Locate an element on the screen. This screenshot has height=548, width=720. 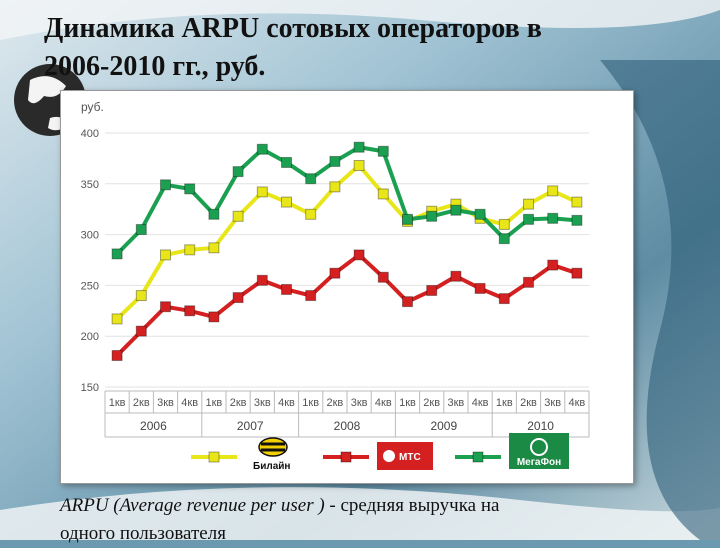
series-line is located at coordinates (346, 304).